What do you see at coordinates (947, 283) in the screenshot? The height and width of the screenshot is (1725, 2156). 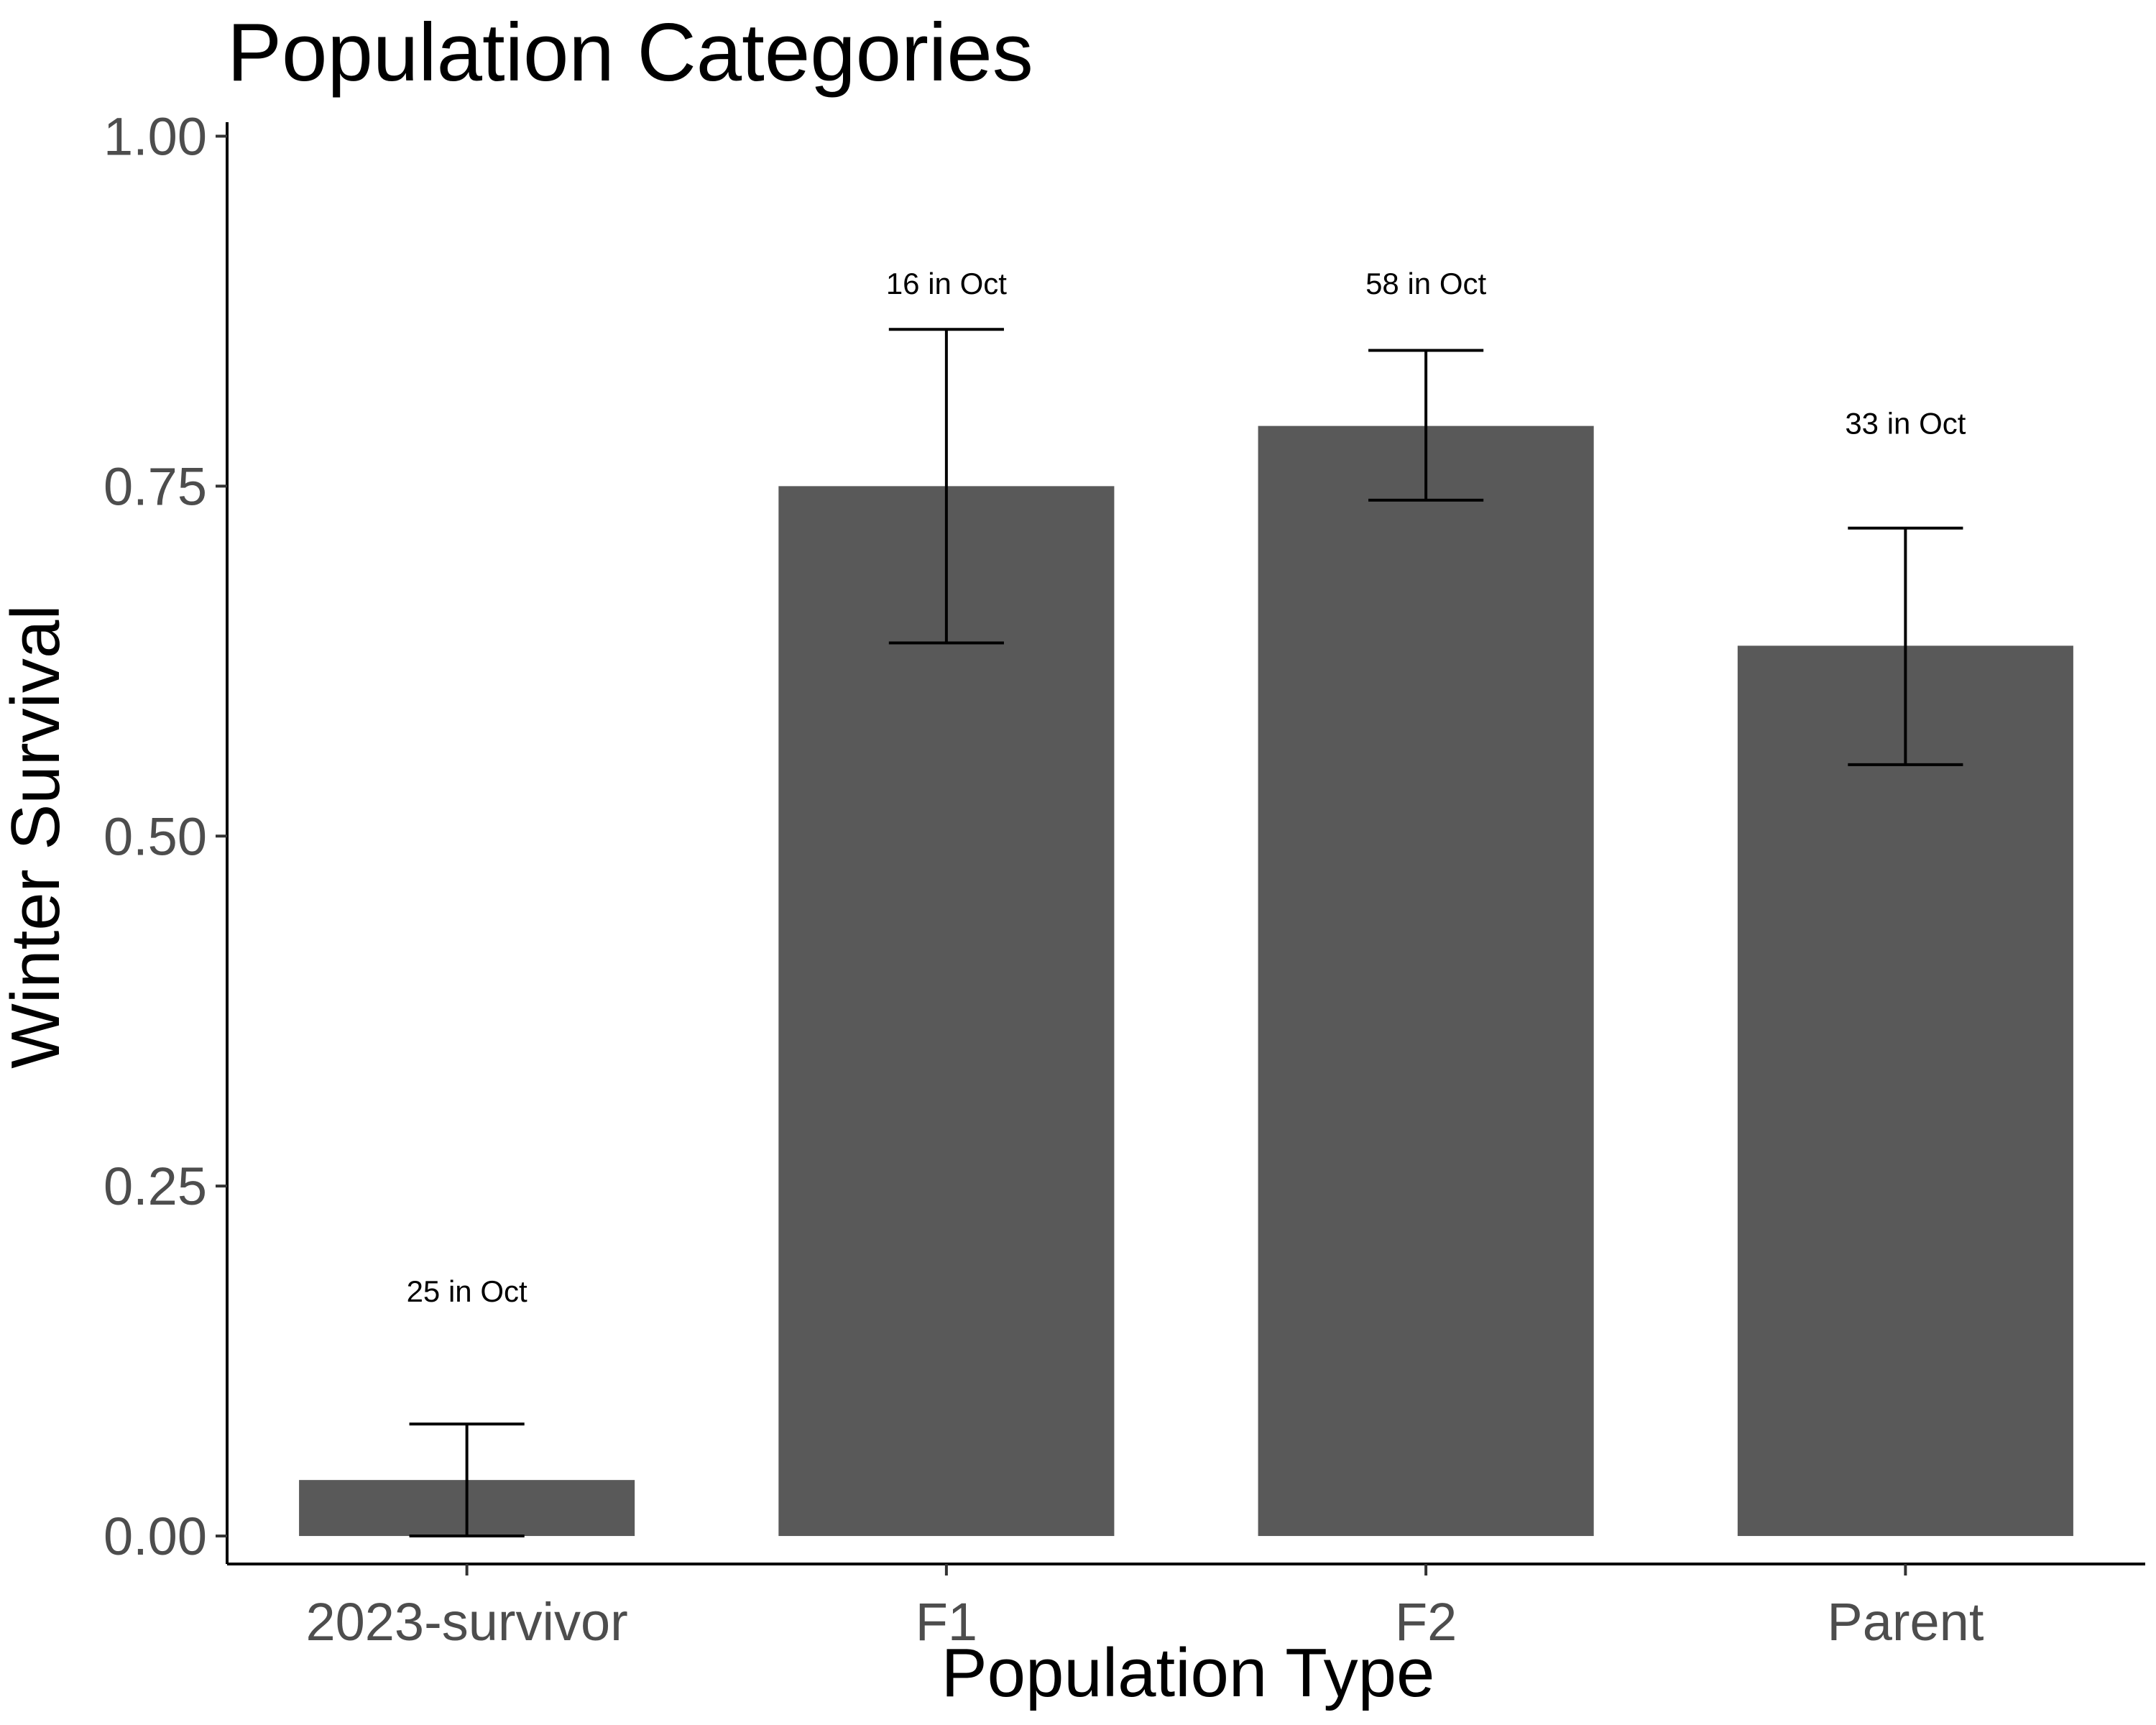 I see `bar-annotation: 16 in Oct` at bounding box center [947, 283].